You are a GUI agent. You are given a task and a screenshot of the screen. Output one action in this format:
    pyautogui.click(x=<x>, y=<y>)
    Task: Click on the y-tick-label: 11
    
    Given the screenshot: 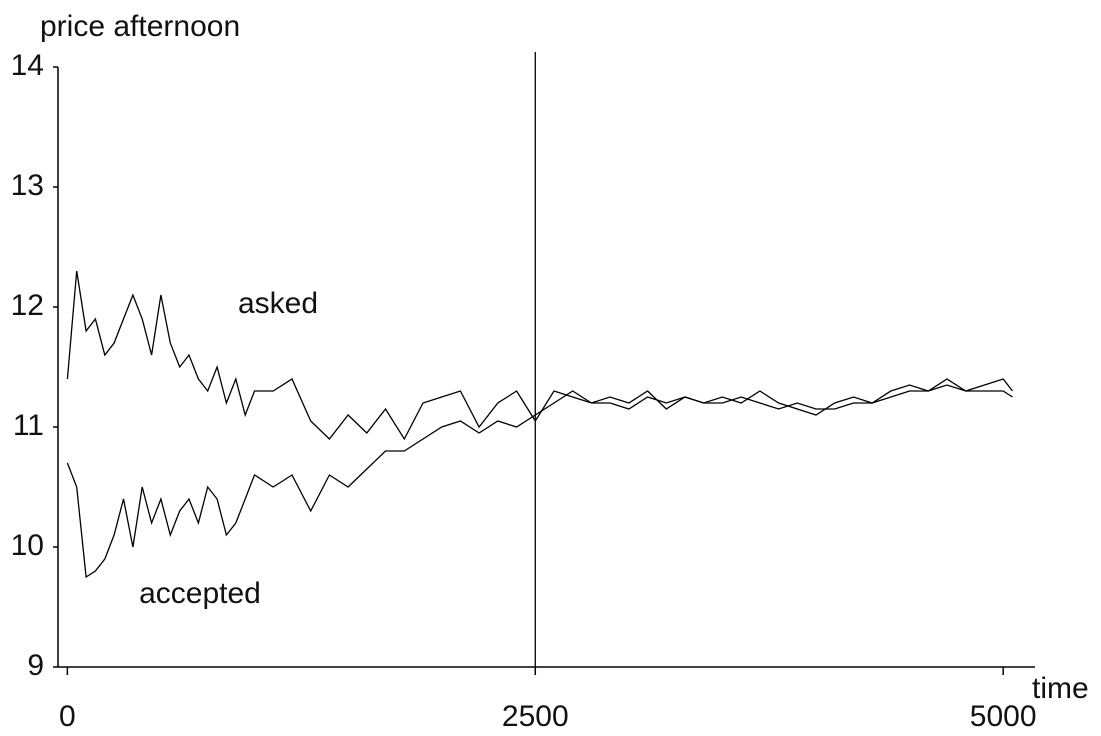 What is the action you would take?
    pyautogui.click(x=28, y=425)
    